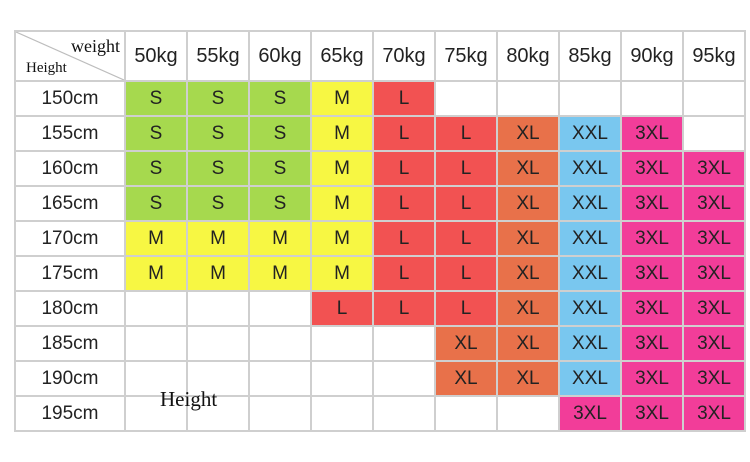 The image size is (750, 462). I want to click on height-row: 165cm S S S M L L XL XXL 3XL 3XL, so click(380, 203).